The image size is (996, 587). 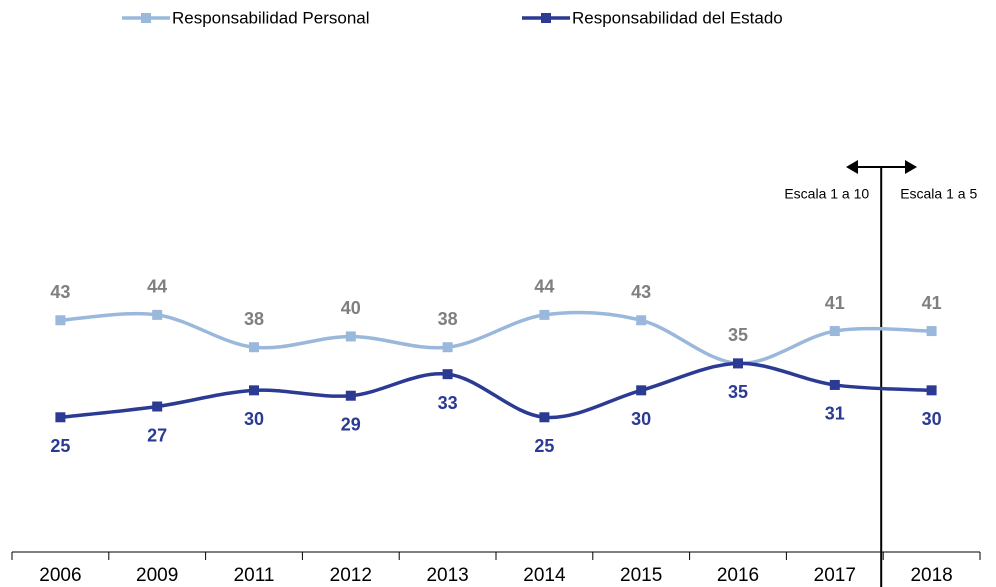 I want to click on x-tick-label: 2006, so click(x=60, y=575).